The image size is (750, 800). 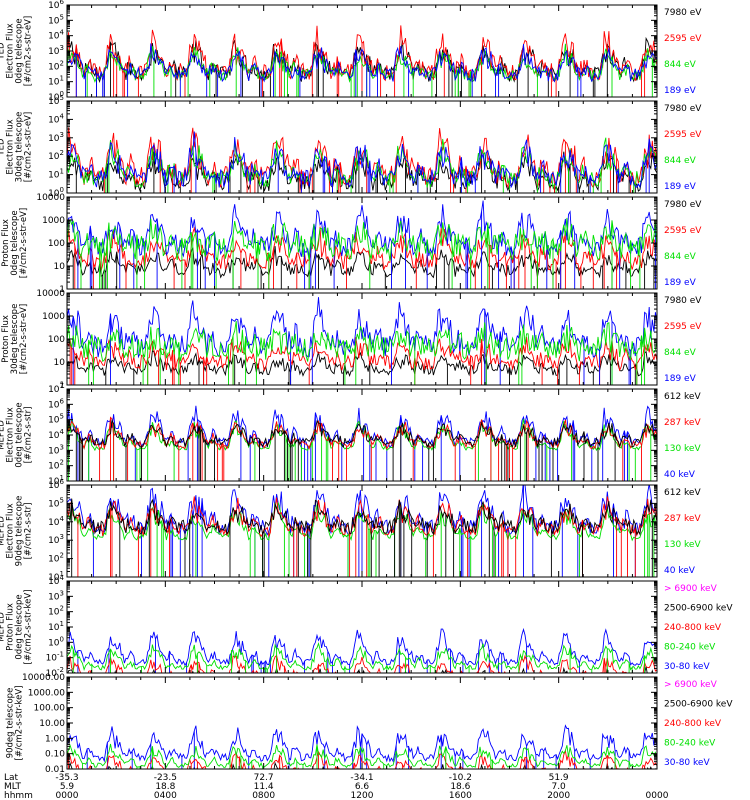 I want to click on series-240-800-kev, so click(x=362, y=758).